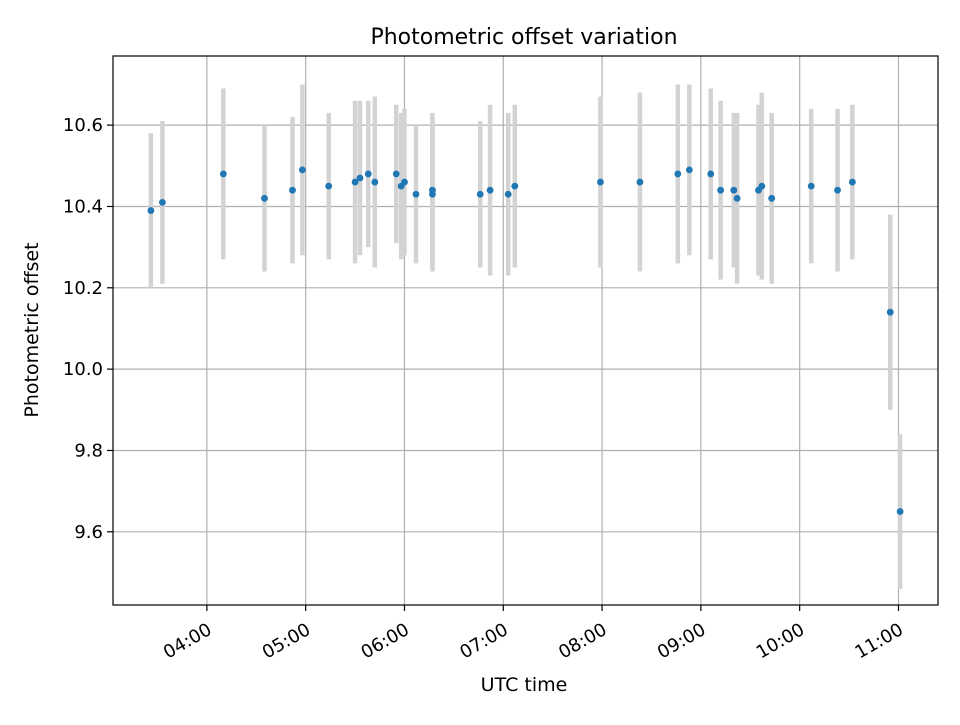  What do you see at coordinates (83, 369) in the screenshot?
I see `y-tick-label: 10.0` at bounding box center [83, 369].